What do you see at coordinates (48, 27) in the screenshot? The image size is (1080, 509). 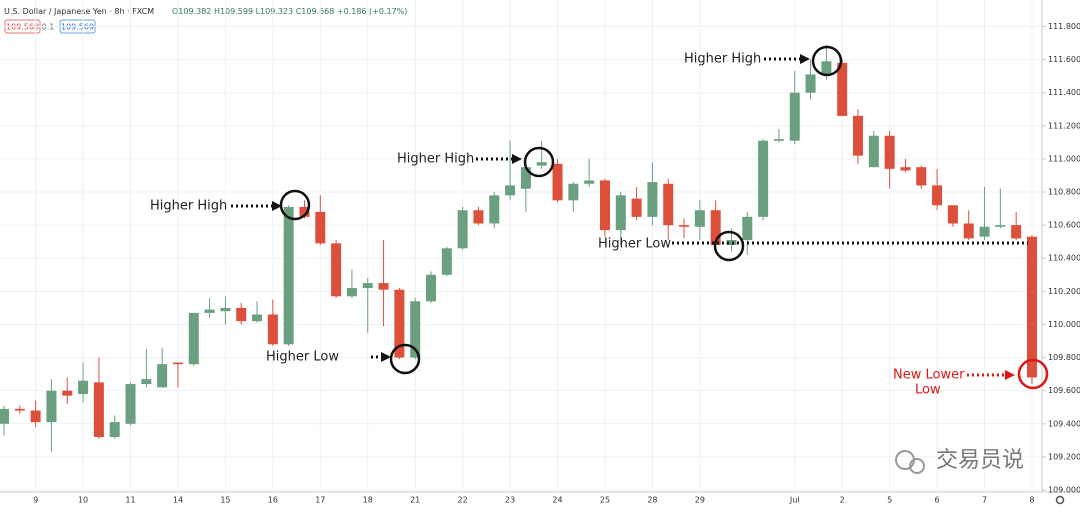 I see `badge: 0.1` at bounding box center [48, 27].